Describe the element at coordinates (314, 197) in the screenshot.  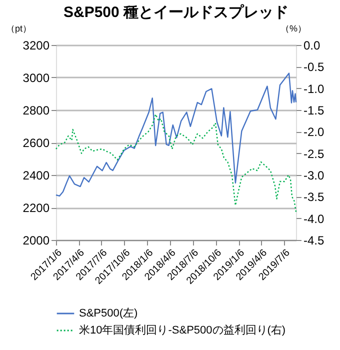
I see `y2-tick-label: -3.5` at that location.